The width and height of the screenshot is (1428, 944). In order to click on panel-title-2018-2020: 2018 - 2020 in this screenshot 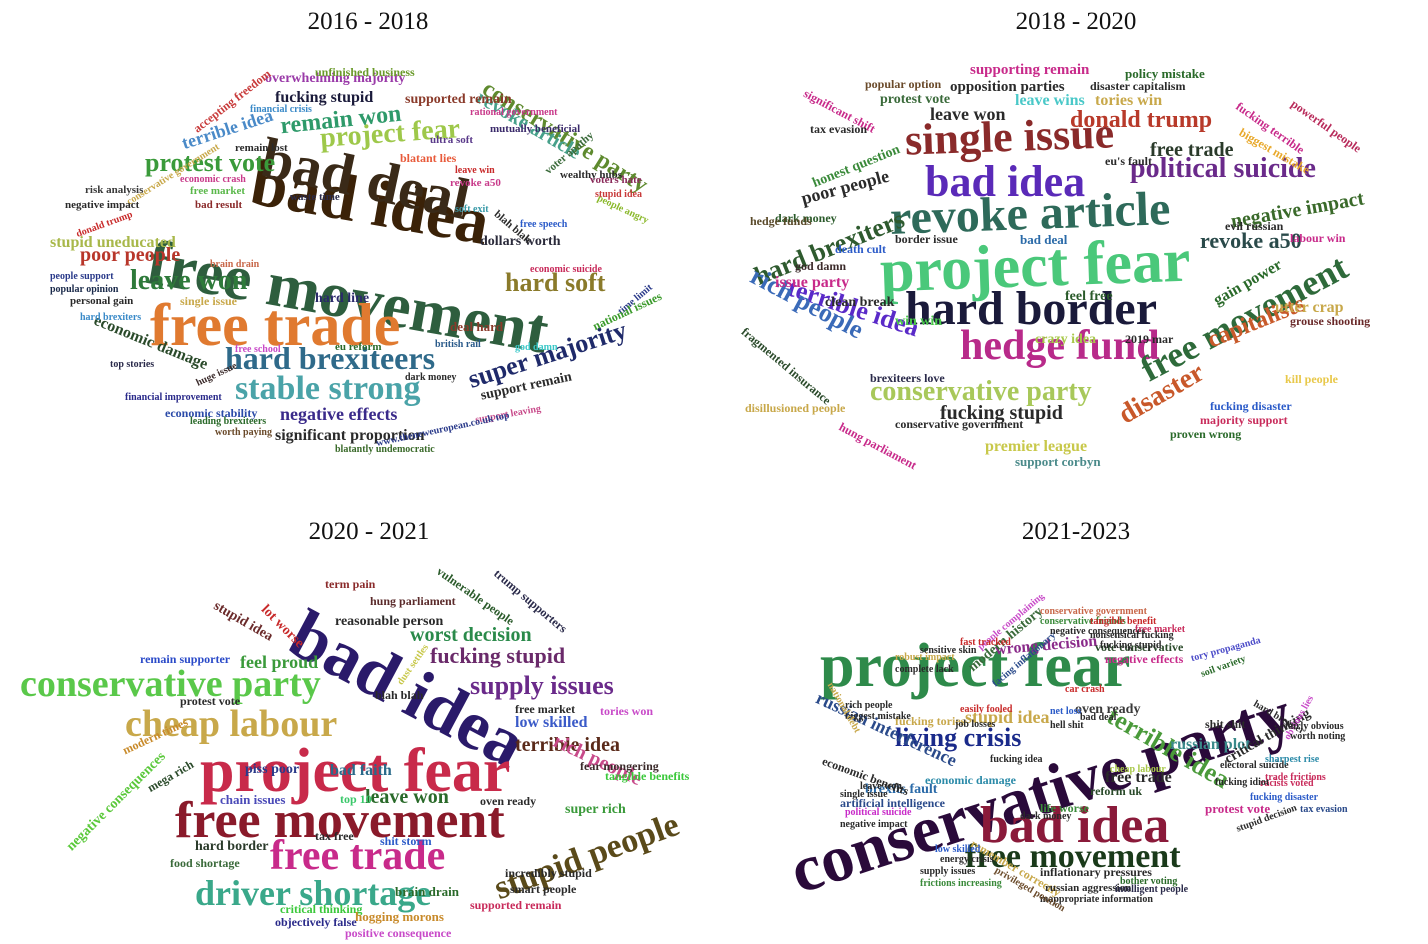, I will do `click(1076, 21)`.